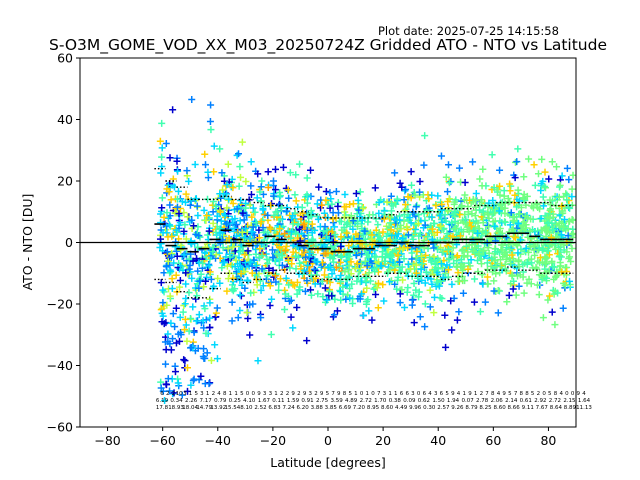  I want to click on bin-stat-value: 3, so click(436, 394).